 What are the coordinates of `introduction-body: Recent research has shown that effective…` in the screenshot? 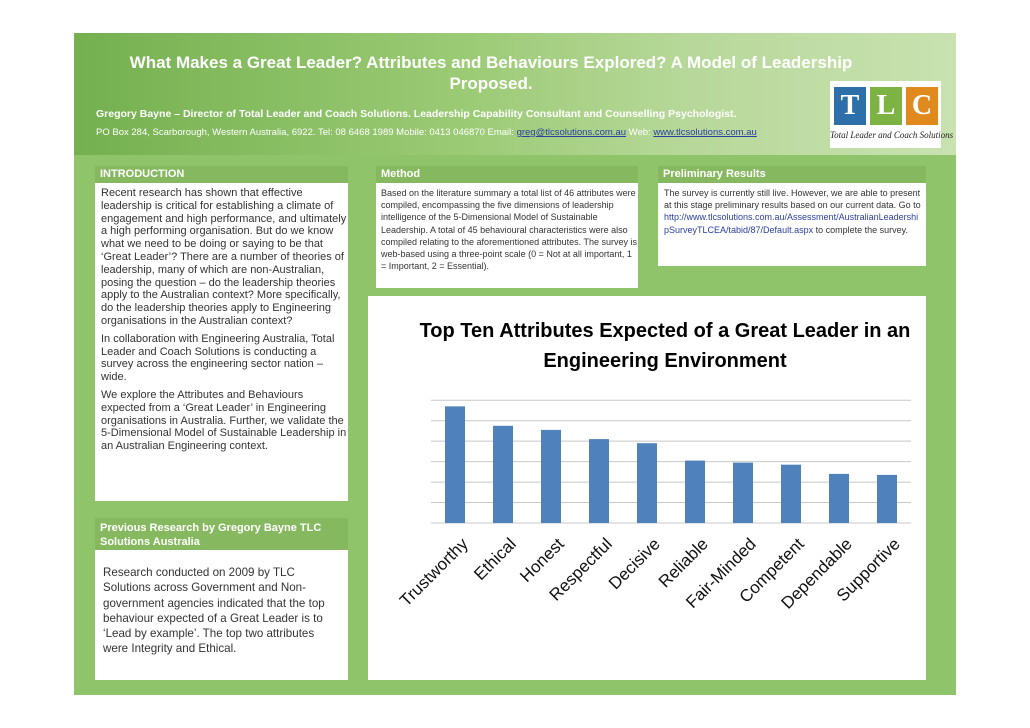 It's located at (224, 322).